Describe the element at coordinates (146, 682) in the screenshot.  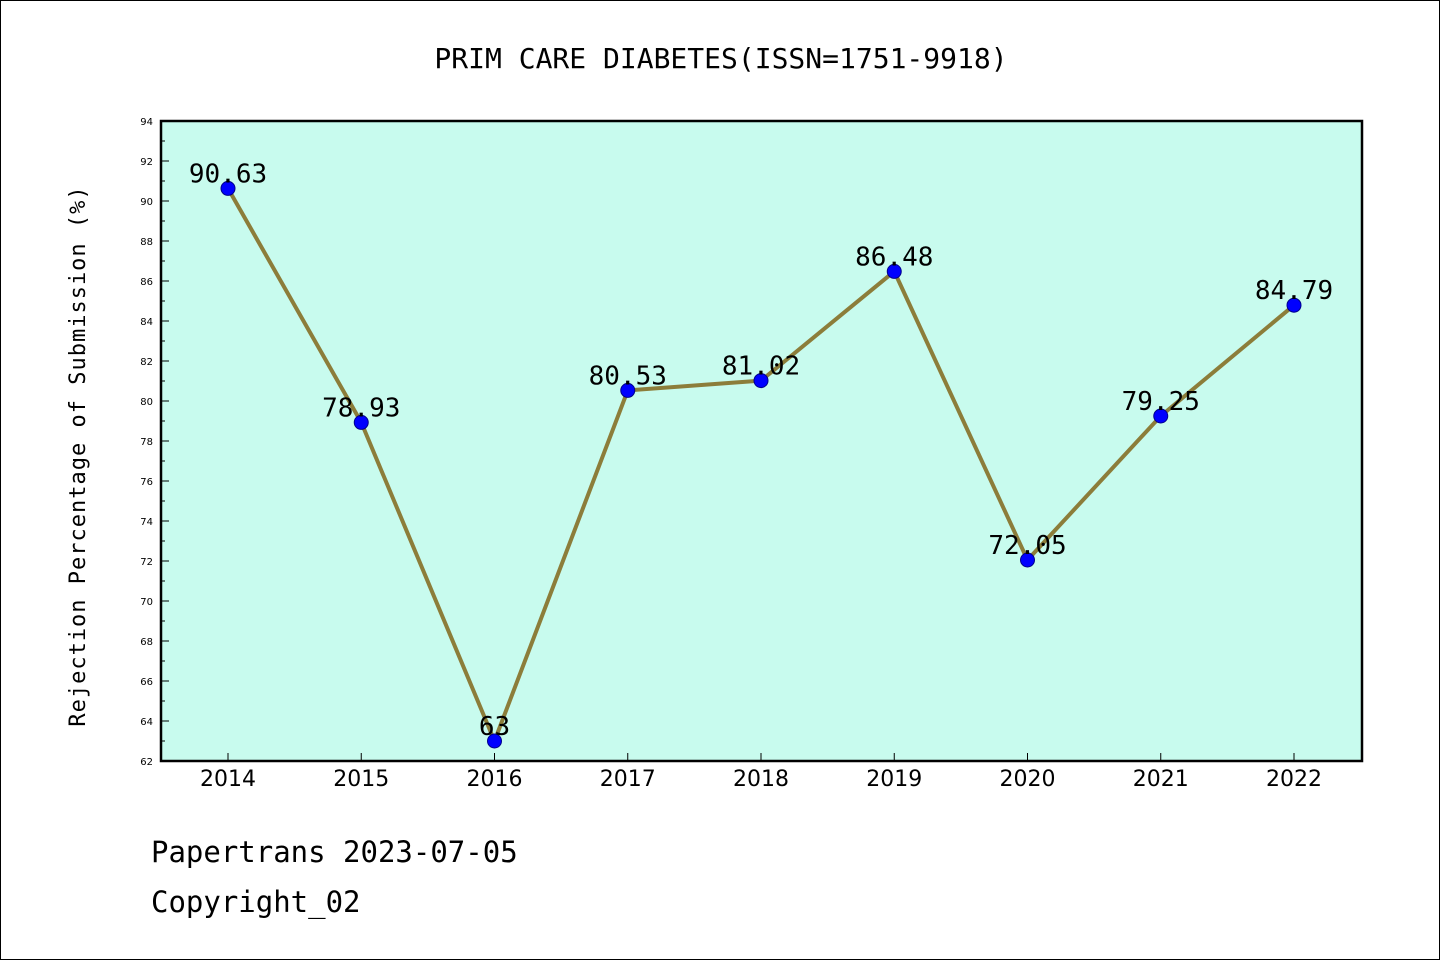
I see `y-tick-label: 66` at that location.